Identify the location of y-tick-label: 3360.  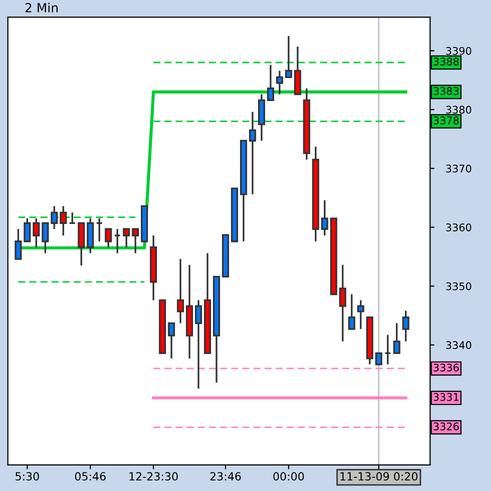
(459, 227).